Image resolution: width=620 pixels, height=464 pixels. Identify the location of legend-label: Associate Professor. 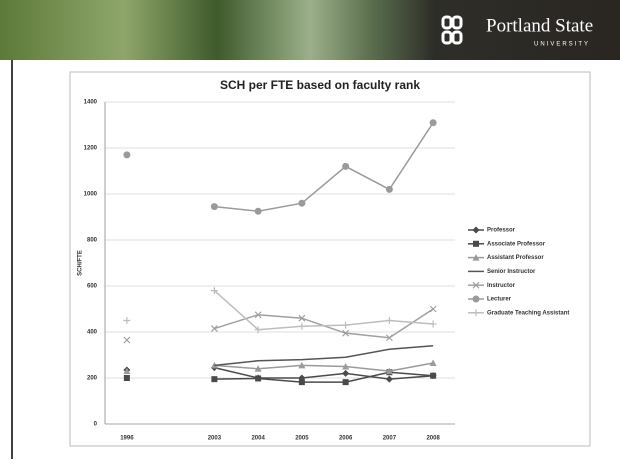
(516, 244).